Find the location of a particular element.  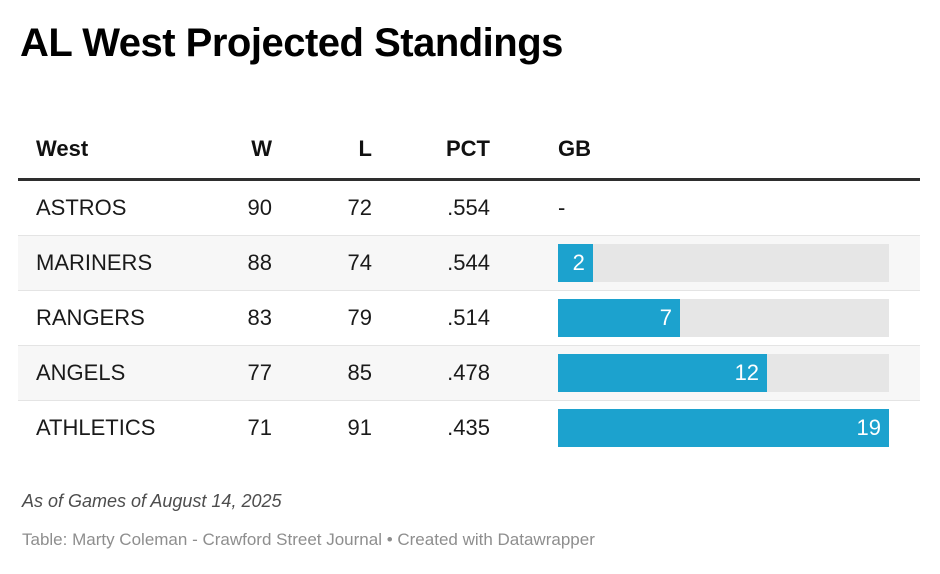

games-back-bar-label: 2 is located at coordinates (578, 262).